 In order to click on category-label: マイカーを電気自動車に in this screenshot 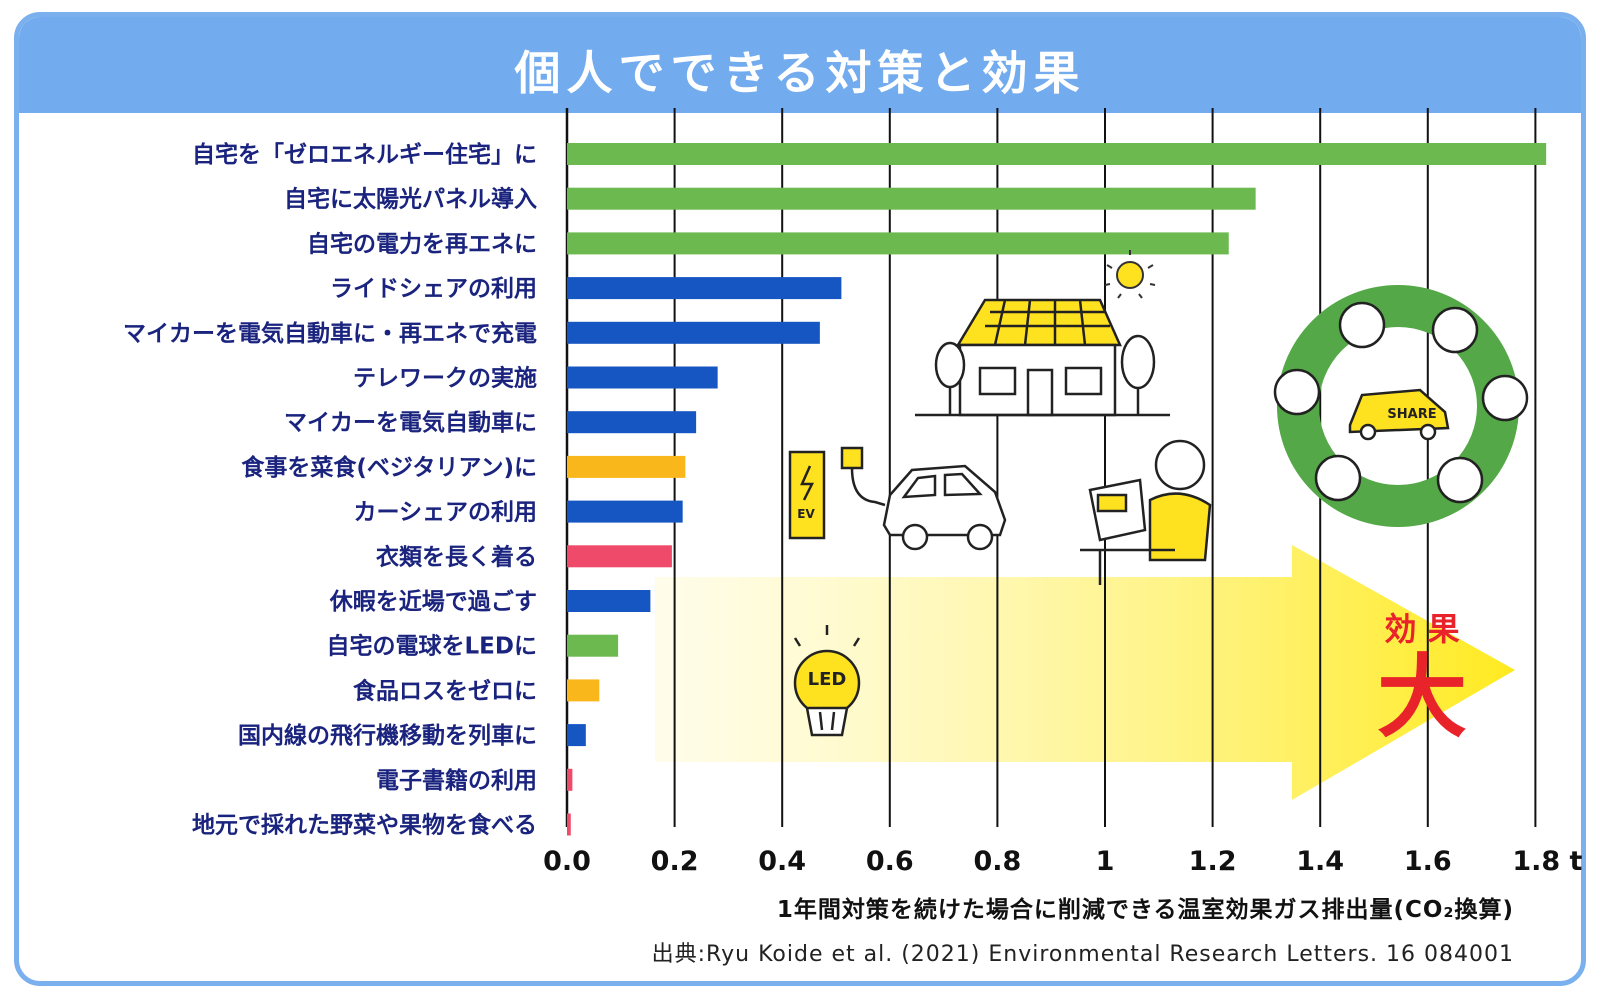, I will do `click(410, 422)`.